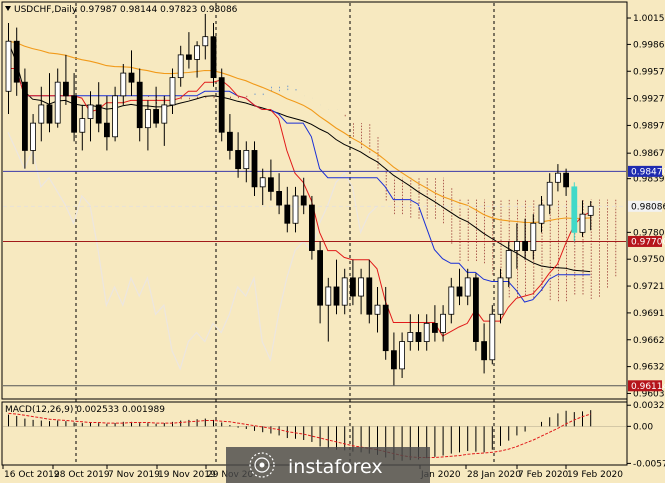 Image resolution: width=665 pixels, height=483 pixels. I want to click on date-tick-label: 19 Feb 2020, so click(595, 475).